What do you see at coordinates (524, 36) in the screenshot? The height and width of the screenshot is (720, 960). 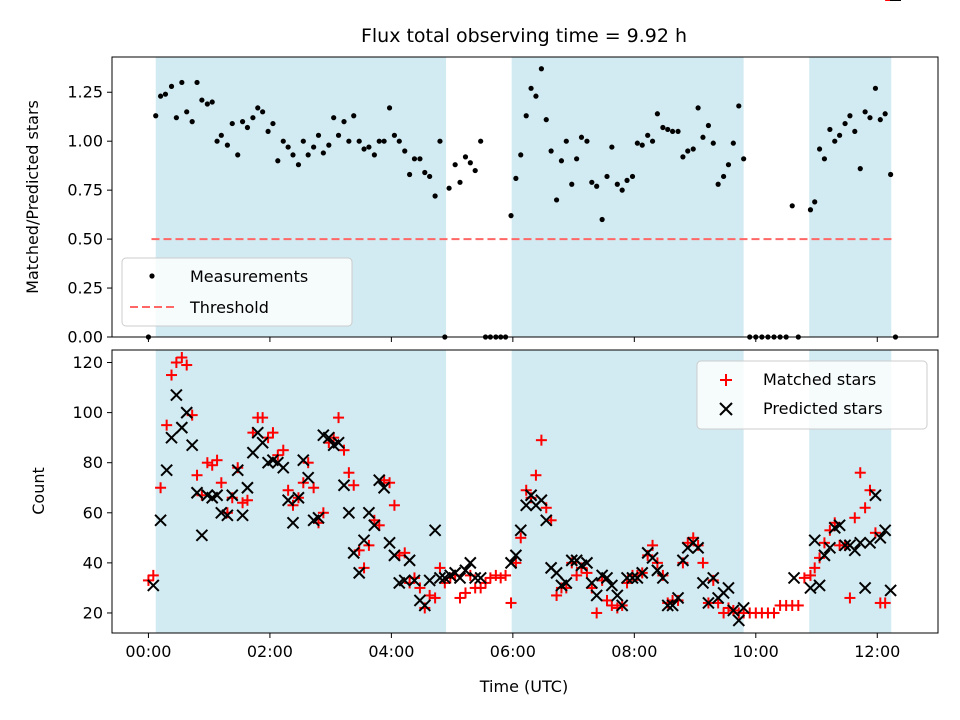 I see `chart-title: Flux total observing time = 9.92 h` at bounding box center [524, 36].